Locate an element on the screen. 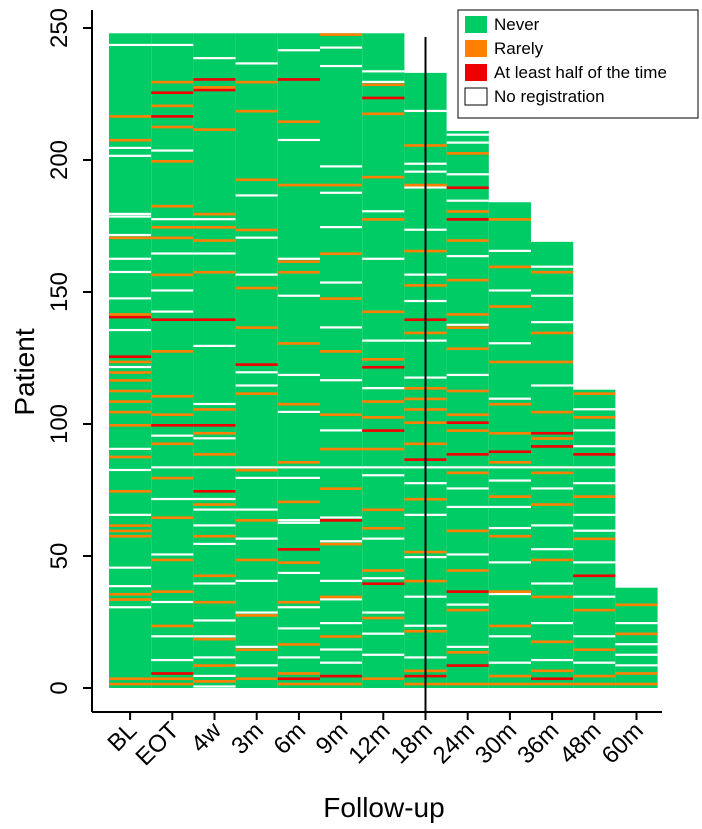 The height and width of the screenshot is (829, 702). column-30m is located at coordinates (509, 445).